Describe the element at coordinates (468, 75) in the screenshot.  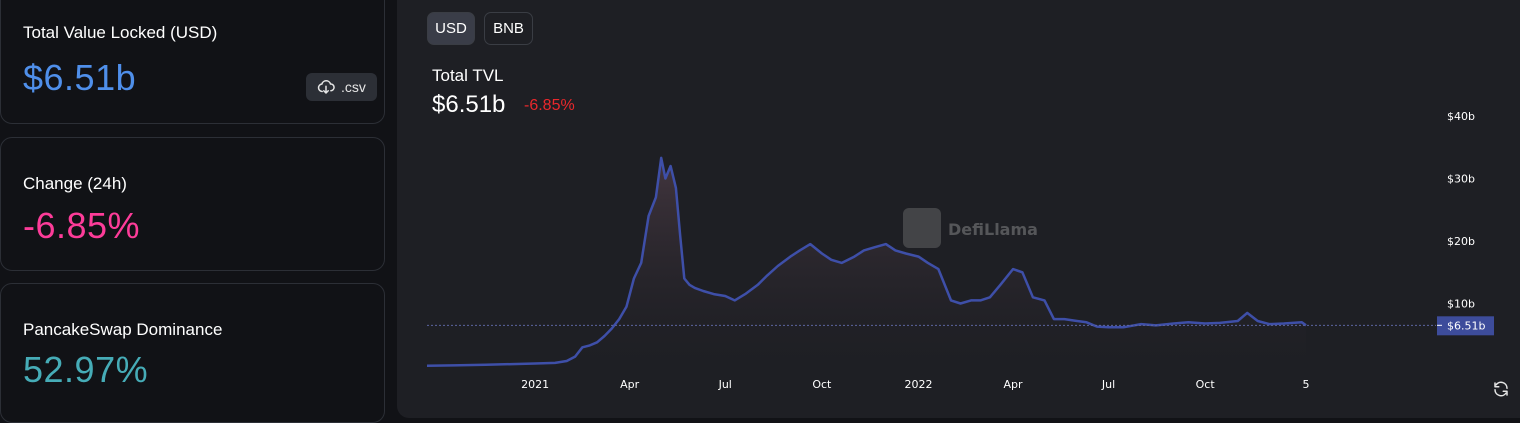
I see `chart-title: Total TVL` at that location.